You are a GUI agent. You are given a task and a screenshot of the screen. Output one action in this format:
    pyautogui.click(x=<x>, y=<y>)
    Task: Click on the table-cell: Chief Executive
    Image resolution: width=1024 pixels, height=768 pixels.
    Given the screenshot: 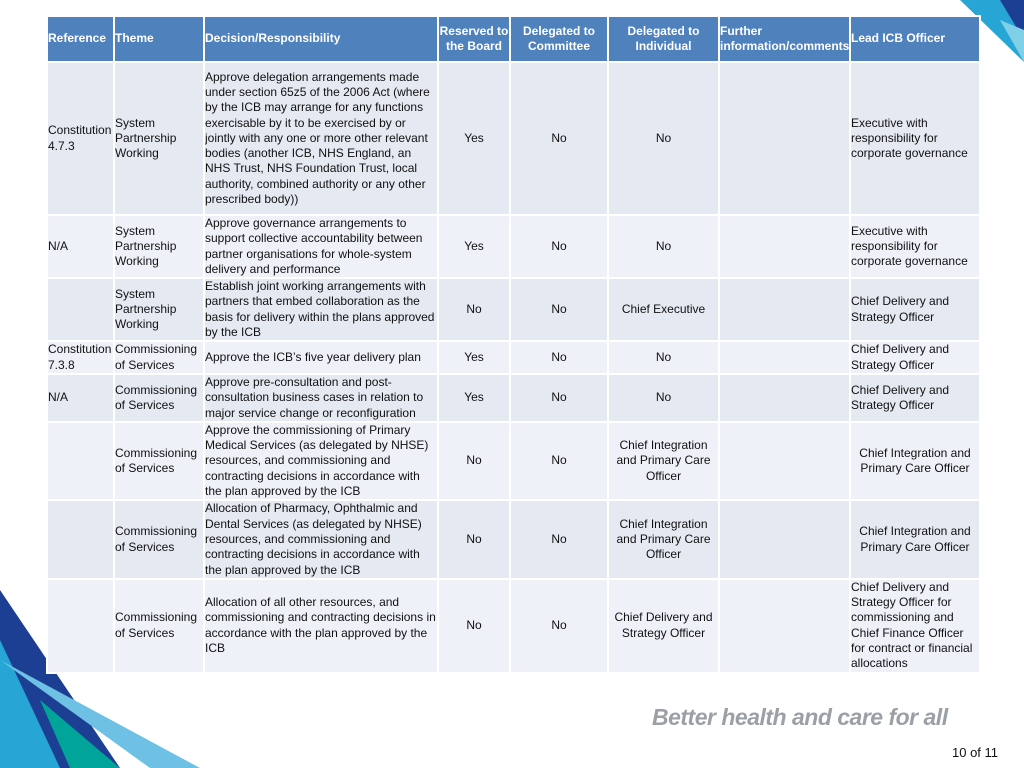 What is the action you would take?
    pyautogui.click(x=663, y=310)
    